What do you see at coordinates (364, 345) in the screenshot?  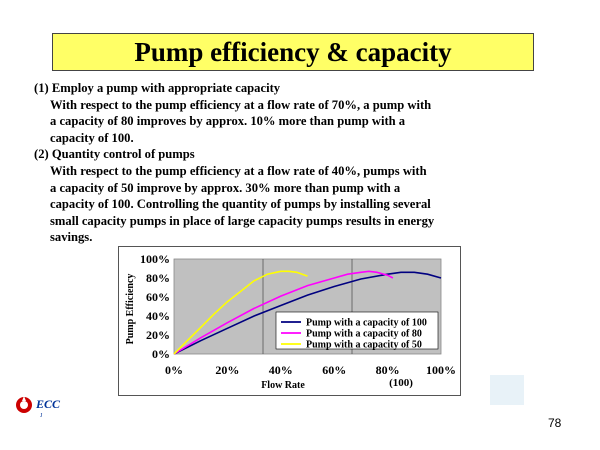 I see `legend-label: Pump with a capacity of 50` at bounding box center [364, 345].